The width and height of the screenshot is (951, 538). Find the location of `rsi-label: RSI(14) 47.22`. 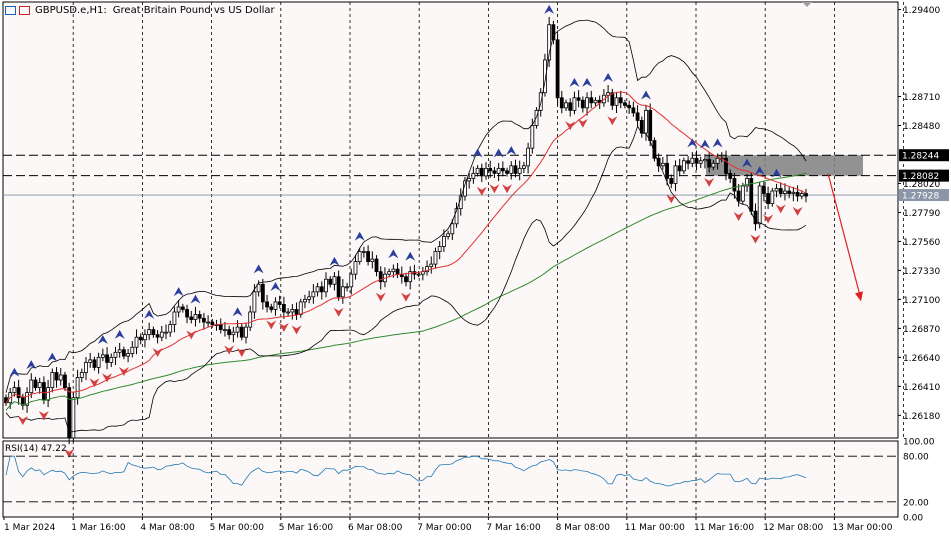

rsi-label: RSI(14) 47.22 is located at coordinates (36, 449).